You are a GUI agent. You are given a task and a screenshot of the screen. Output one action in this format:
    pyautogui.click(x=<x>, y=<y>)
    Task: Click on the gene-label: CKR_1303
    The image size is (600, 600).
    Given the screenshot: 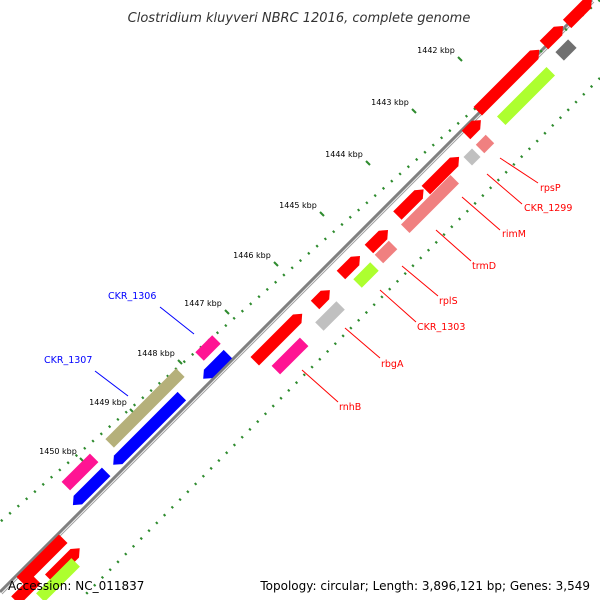 What is the action you would take?
    pyautogui.click(x=441, y=327)
    